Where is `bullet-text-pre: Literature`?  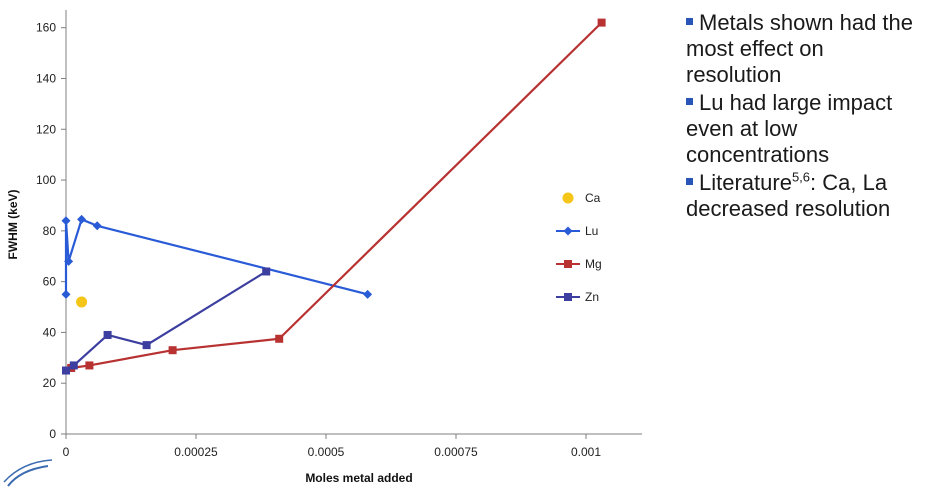
bullet-text-pre: Literature is located at coordinates (745, 182).